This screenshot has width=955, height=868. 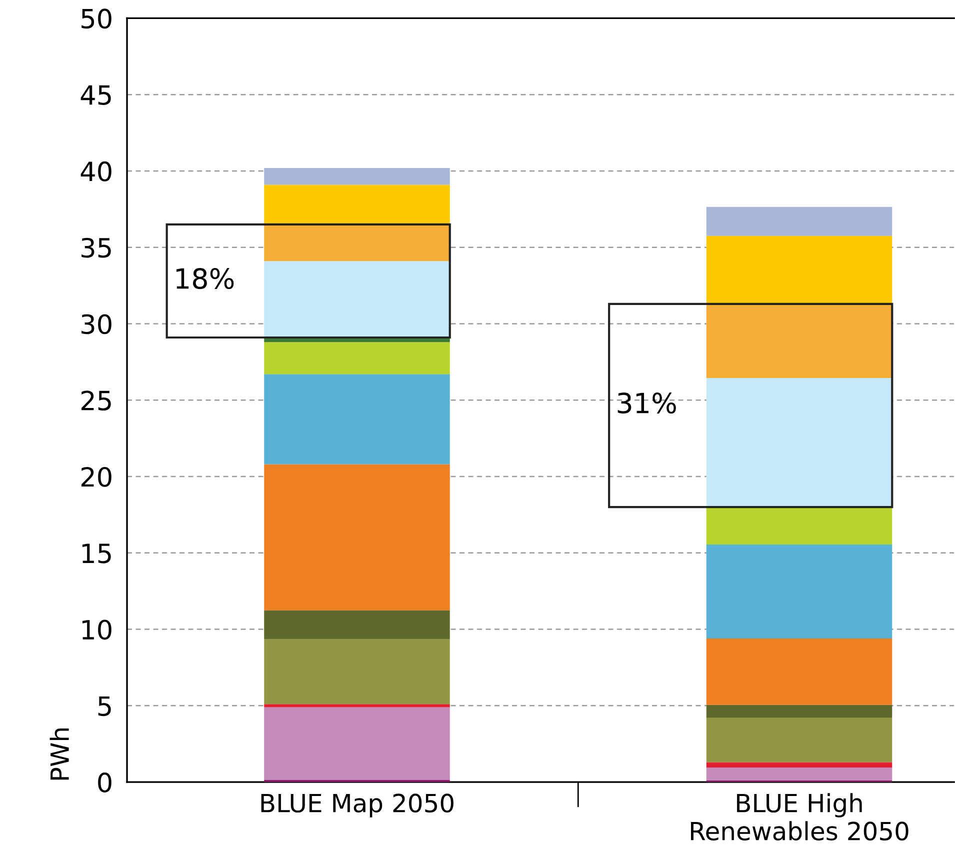 What do you see at coordinates (799, 817) in the screenshot?
I see `x-tick-label: BLUE High Renewables 2050` at bounding box center [799, 817].